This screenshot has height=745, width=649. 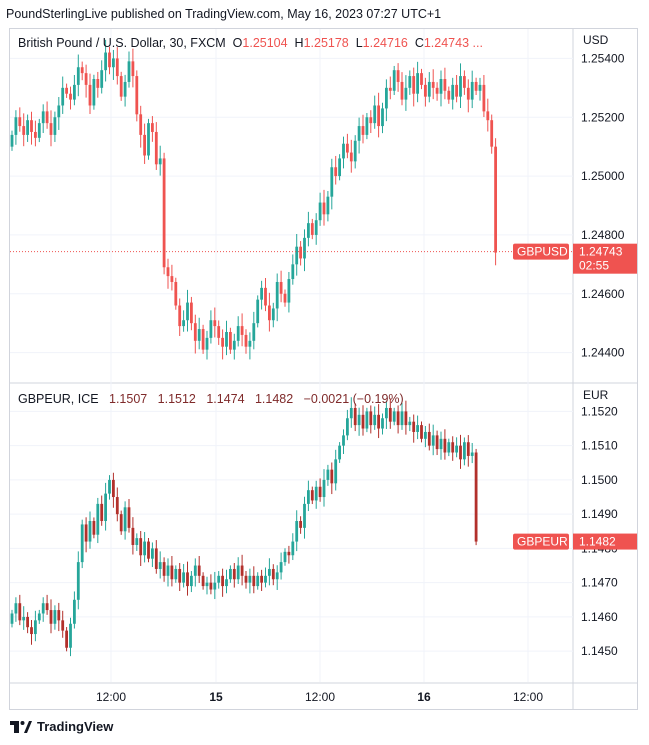 I want to click on last-price-box, so click(x=605, y=541).